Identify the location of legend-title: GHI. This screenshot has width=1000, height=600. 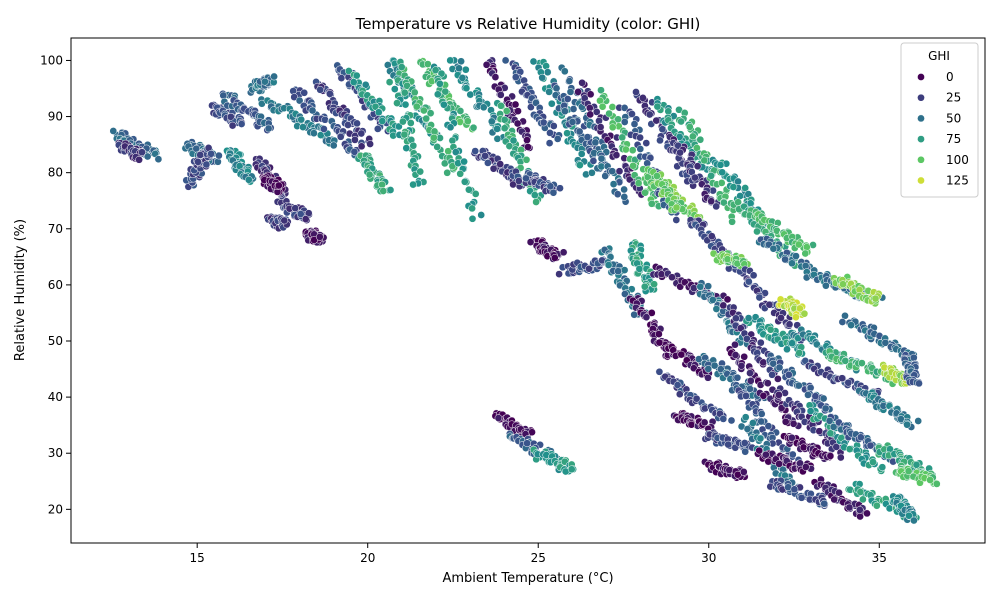
(939, 56).